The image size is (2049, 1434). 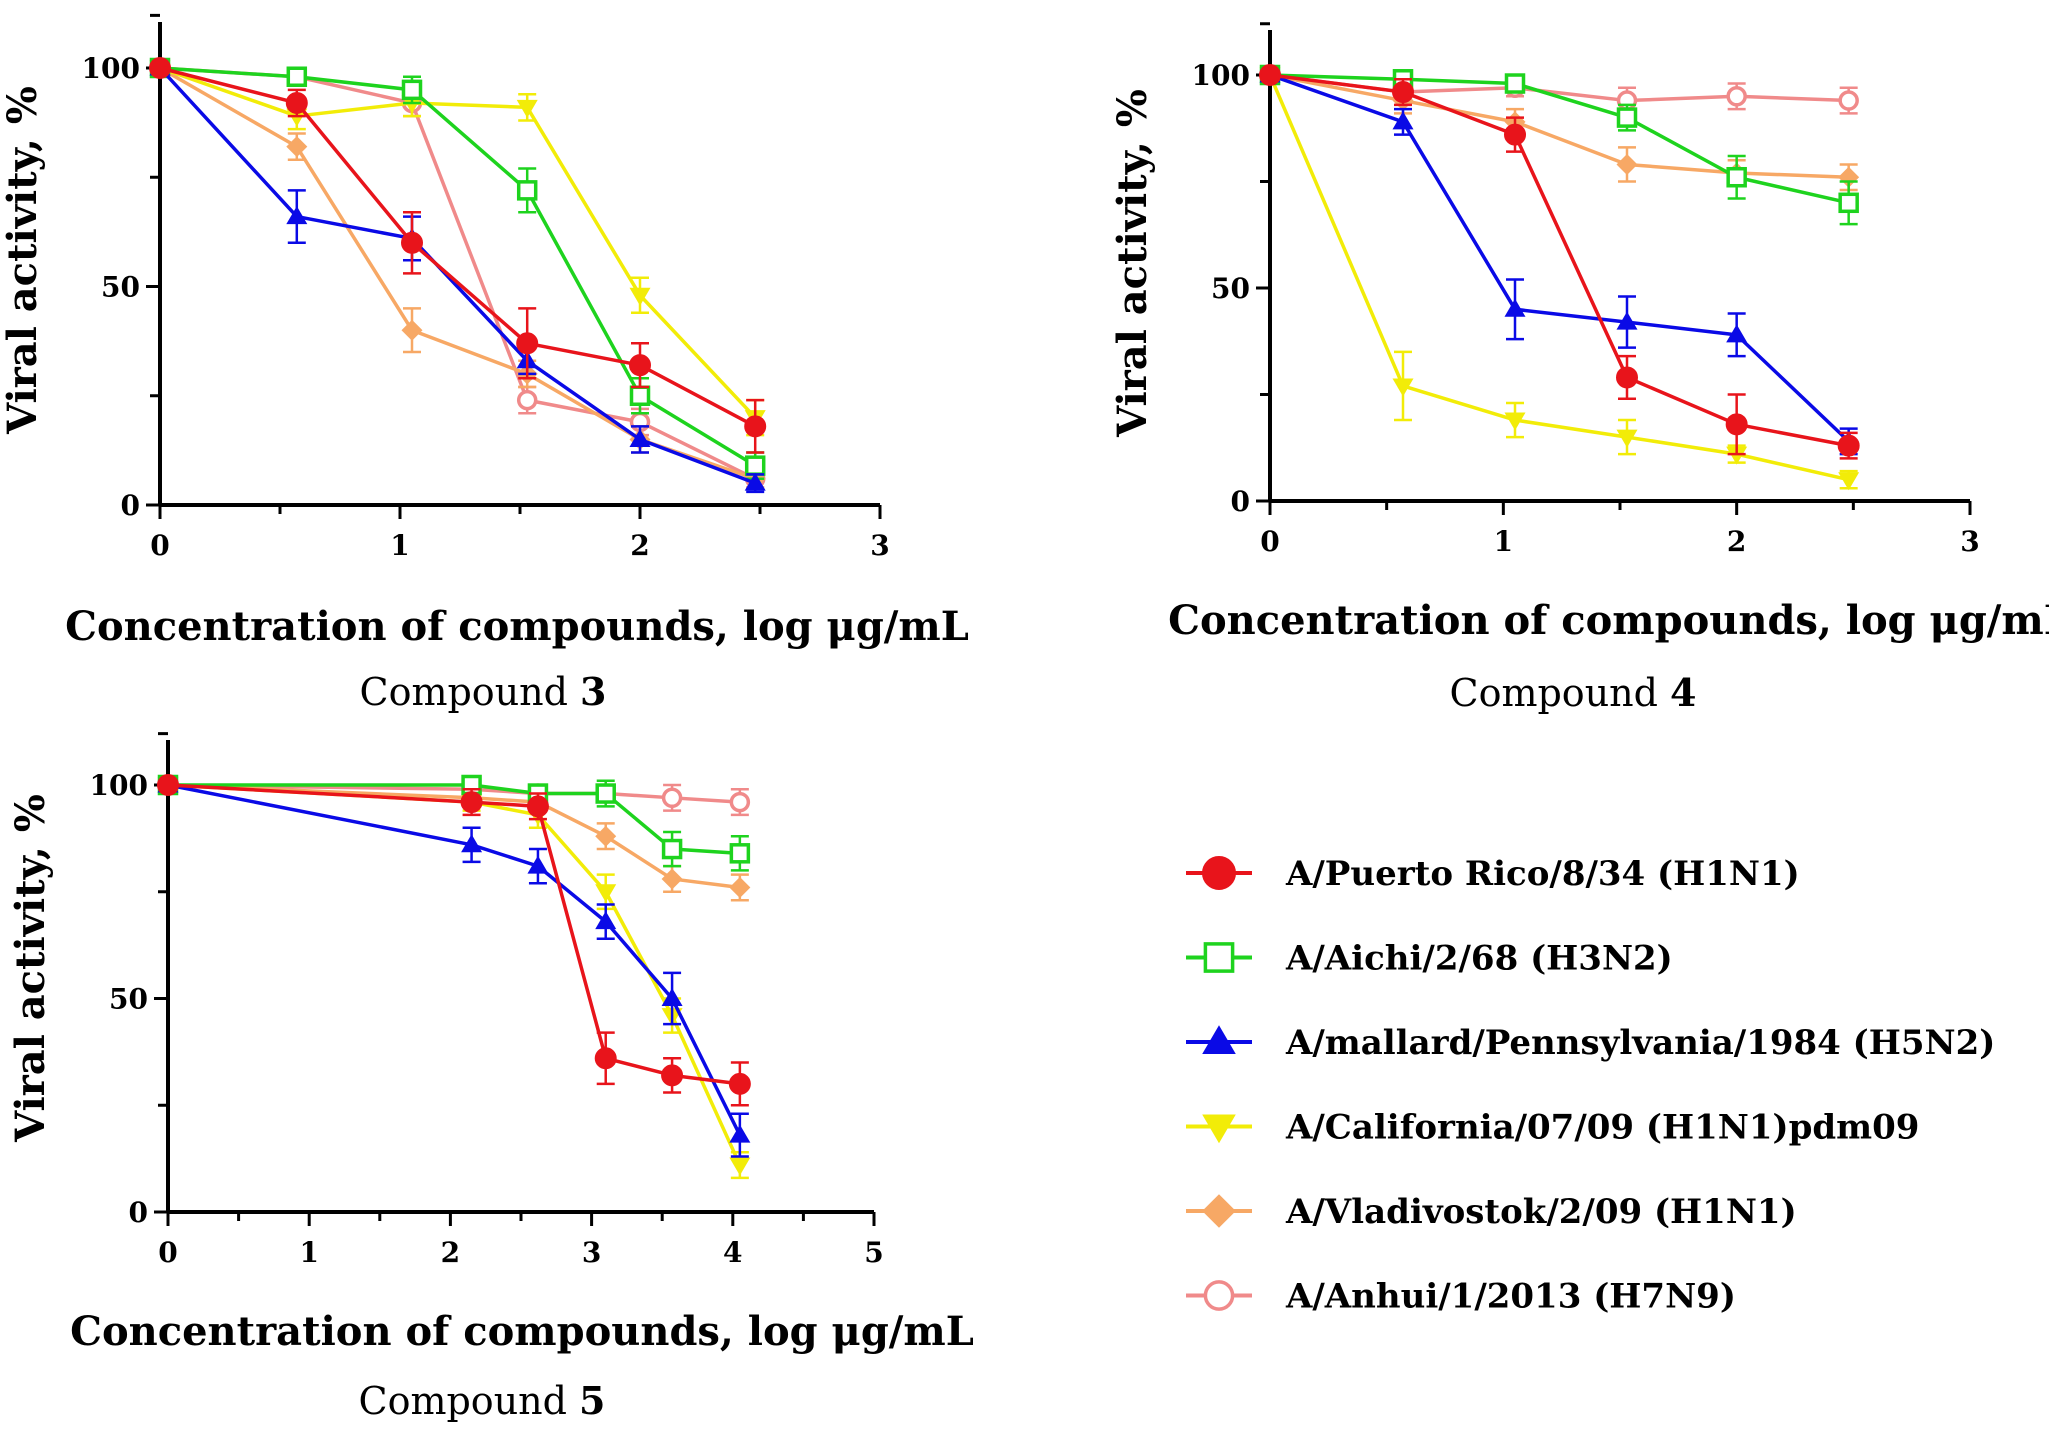 I want to click on x-axis-label: Concentration of compounds, log μg/mL, so click(x=1608, y=620).